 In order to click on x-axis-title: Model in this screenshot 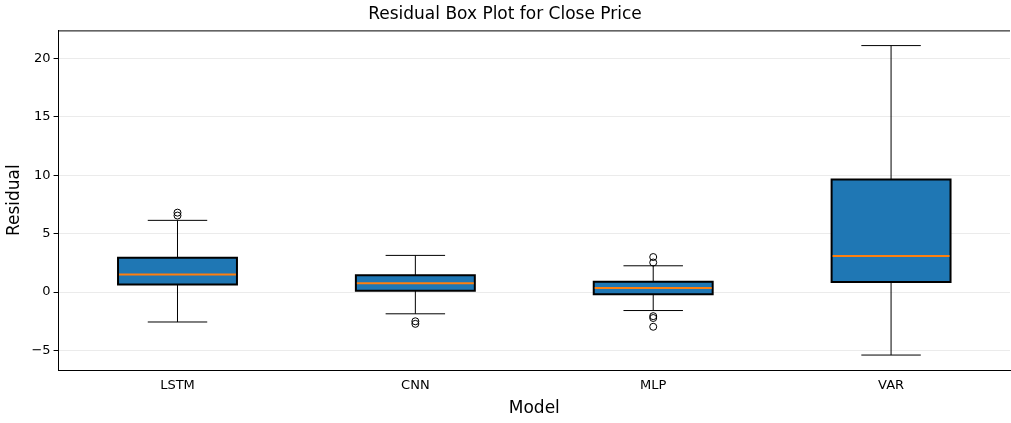, I will do `click(534, 407)`.